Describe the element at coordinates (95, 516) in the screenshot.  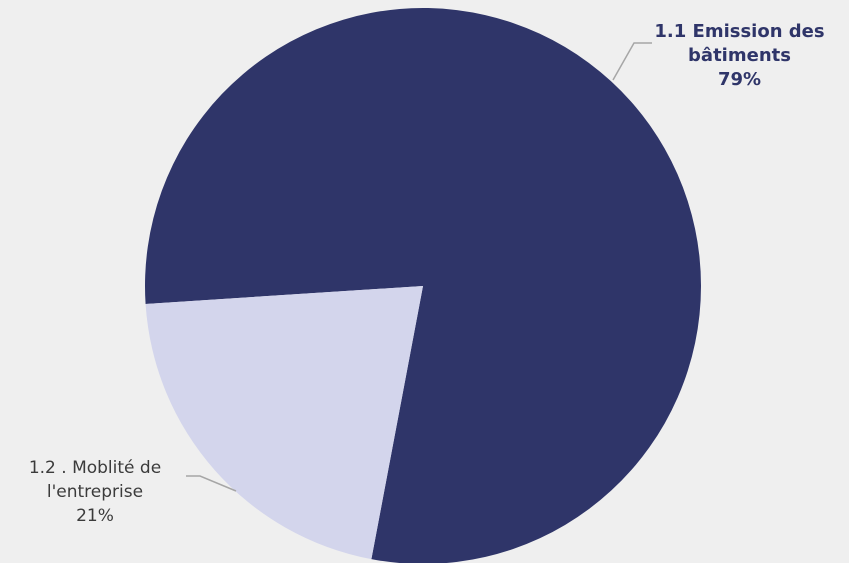
I see `slice-percent-mobility: 21%` at that location.